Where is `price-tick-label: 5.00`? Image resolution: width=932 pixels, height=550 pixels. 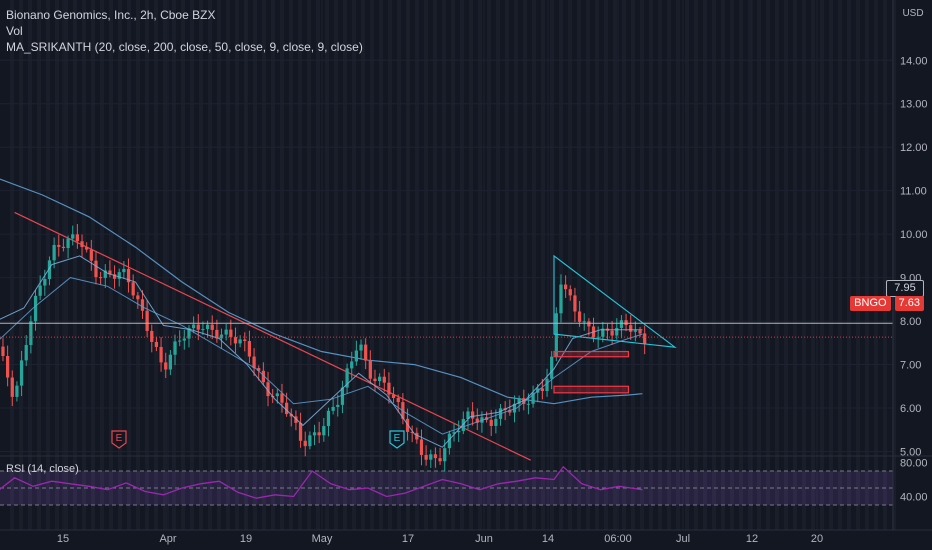
price-tick-label: 5.00 is located at coordinates (910, 453).